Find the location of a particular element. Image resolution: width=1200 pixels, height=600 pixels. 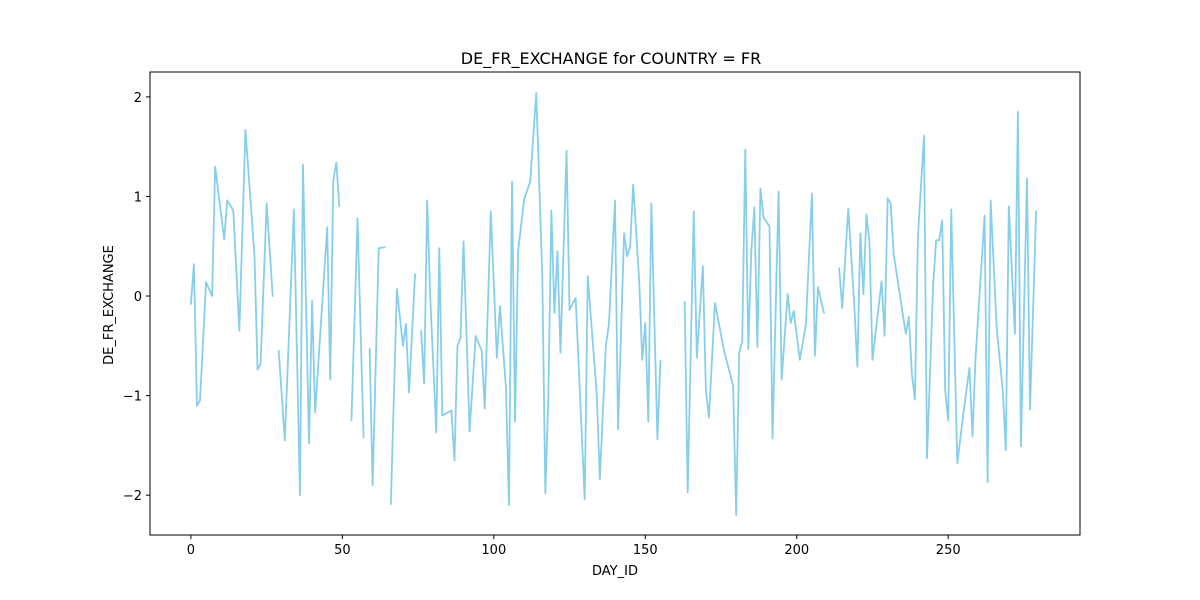

chart-title: DE_FR_EXCHANGE for COUNTRY = FR is located at coordinates (611, 59).